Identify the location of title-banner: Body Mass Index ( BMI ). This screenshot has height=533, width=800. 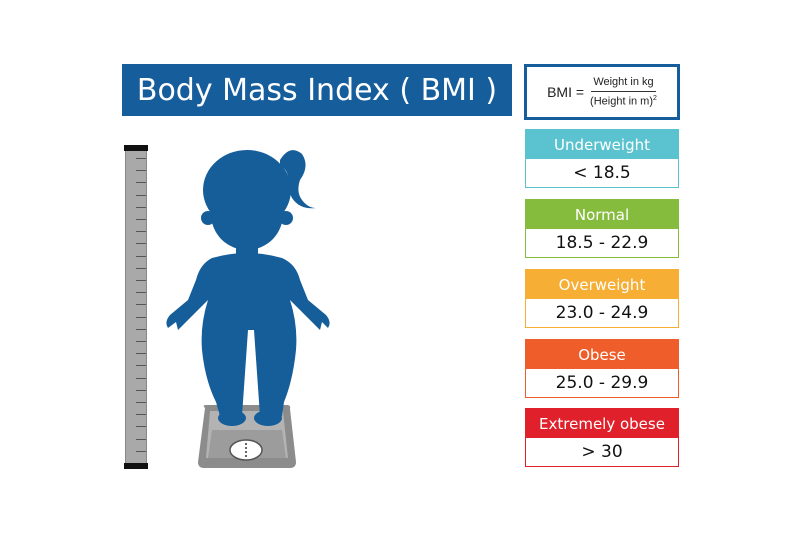
(317, 90).